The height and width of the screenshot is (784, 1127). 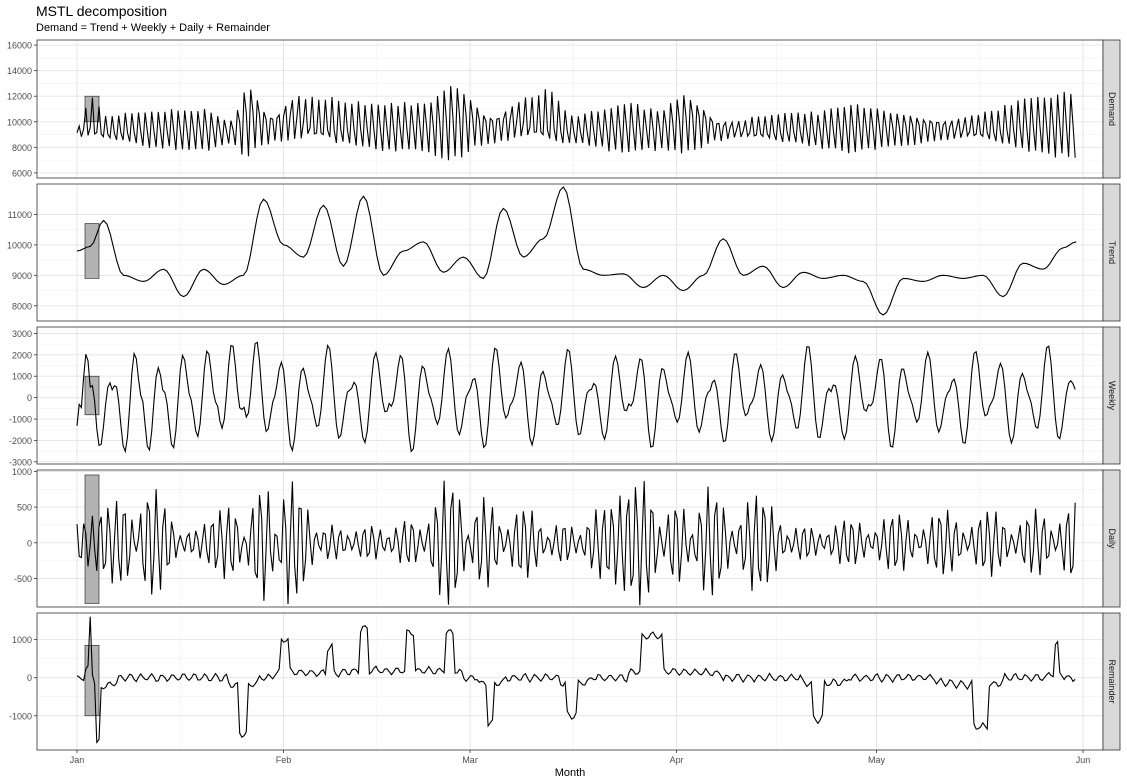 What do you see at coordinates (20, 441) in the screenshot?
I see `y-tick-label: -2000` at bounding box center [20, 441].